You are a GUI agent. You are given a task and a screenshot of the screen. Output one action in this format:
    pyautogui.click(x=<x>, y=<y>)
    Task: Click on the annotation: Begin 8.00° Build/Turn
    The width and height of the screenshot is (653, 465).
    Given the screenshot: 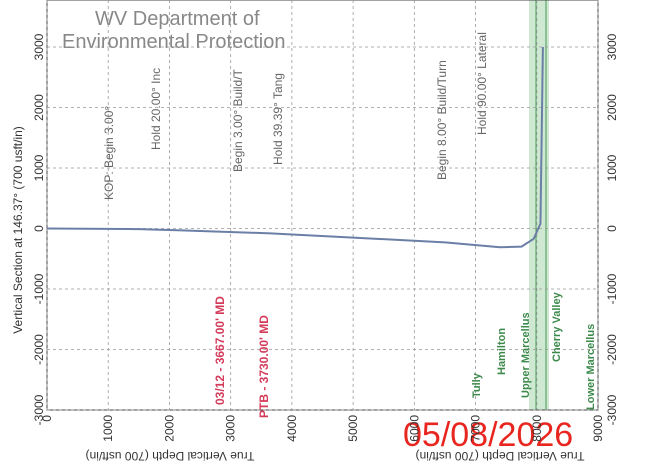 What is the action you would take?
    pyautogui.click(x=442, y=120)
    